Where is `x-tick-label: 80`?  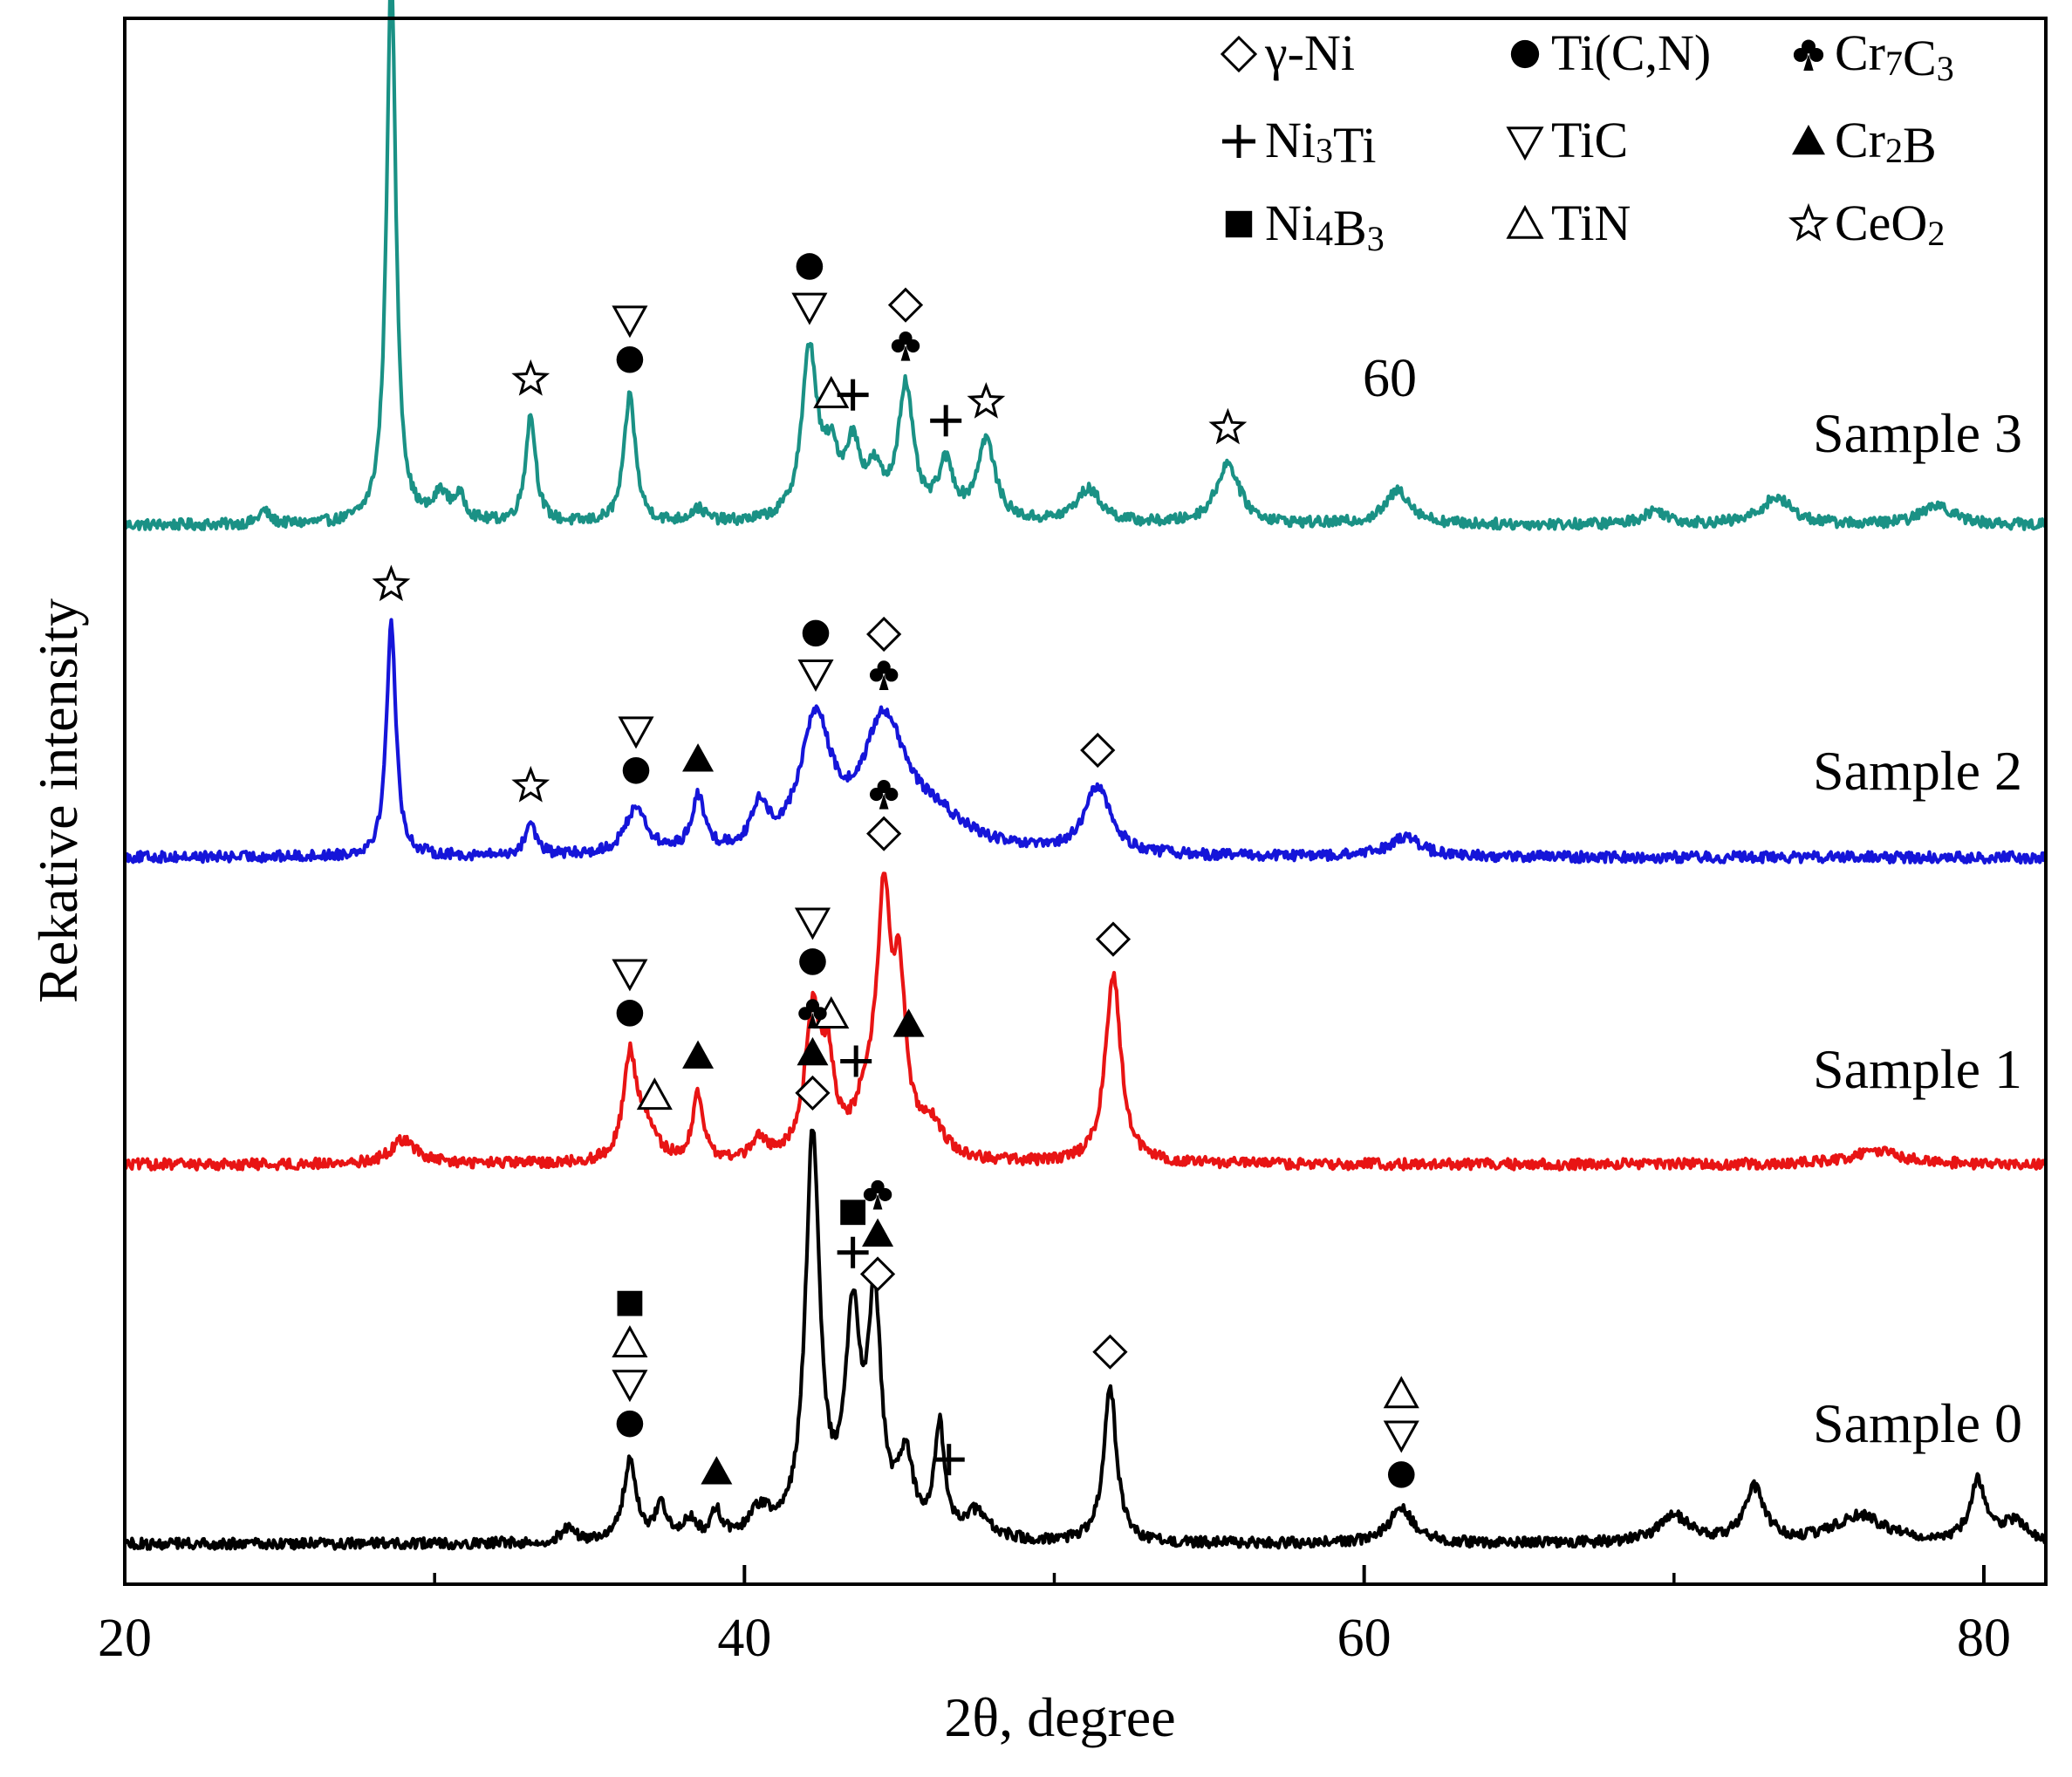 x-tick-label: 80 is located at coordinates (1984, 1639).